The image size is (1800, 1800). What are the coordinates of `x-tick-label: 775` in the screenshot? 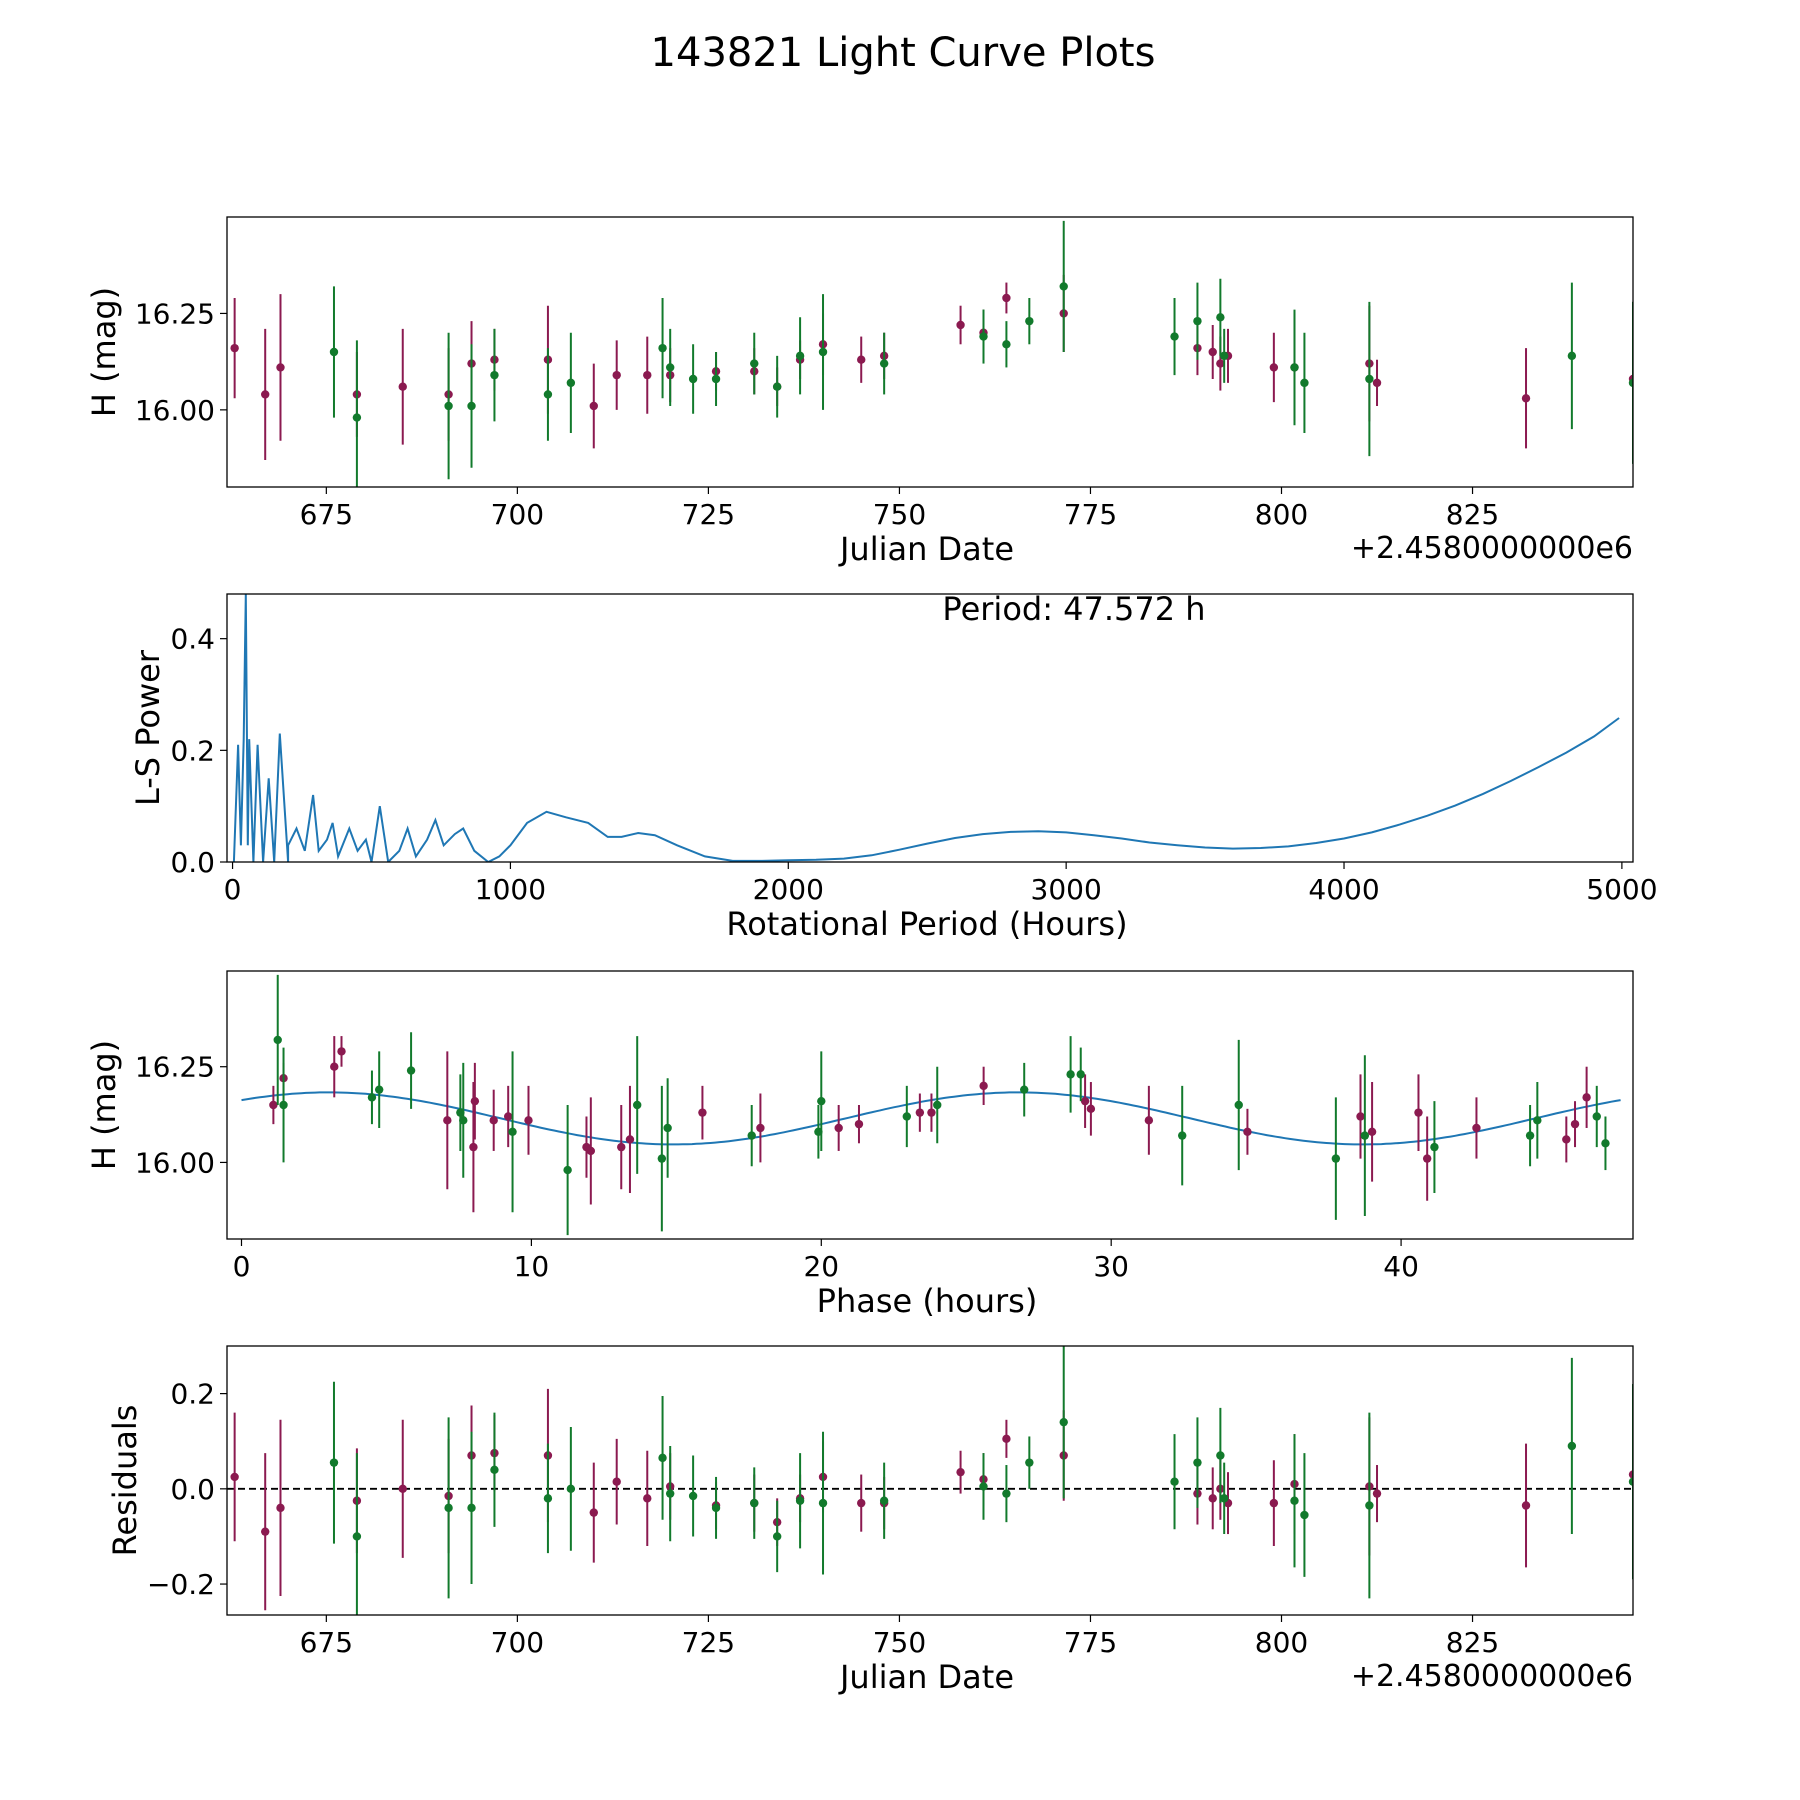 It's located at (1090, 514).